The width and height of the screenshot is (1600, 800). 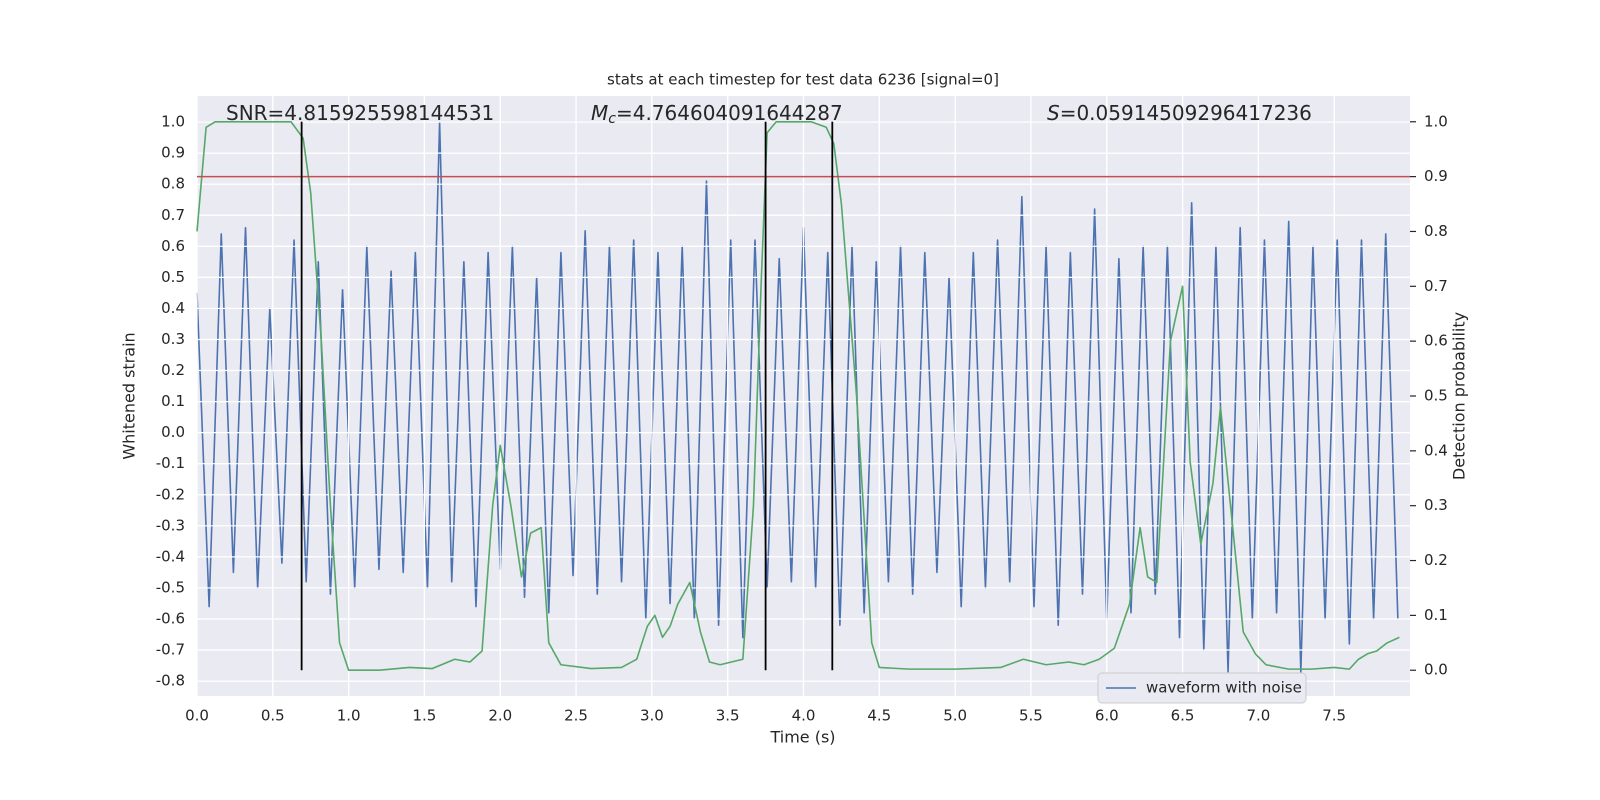 What do you see at coordinates (170, 681) in the screenshot?
I see `y-tick-label: -0.8` at bounding box center [170, 681].